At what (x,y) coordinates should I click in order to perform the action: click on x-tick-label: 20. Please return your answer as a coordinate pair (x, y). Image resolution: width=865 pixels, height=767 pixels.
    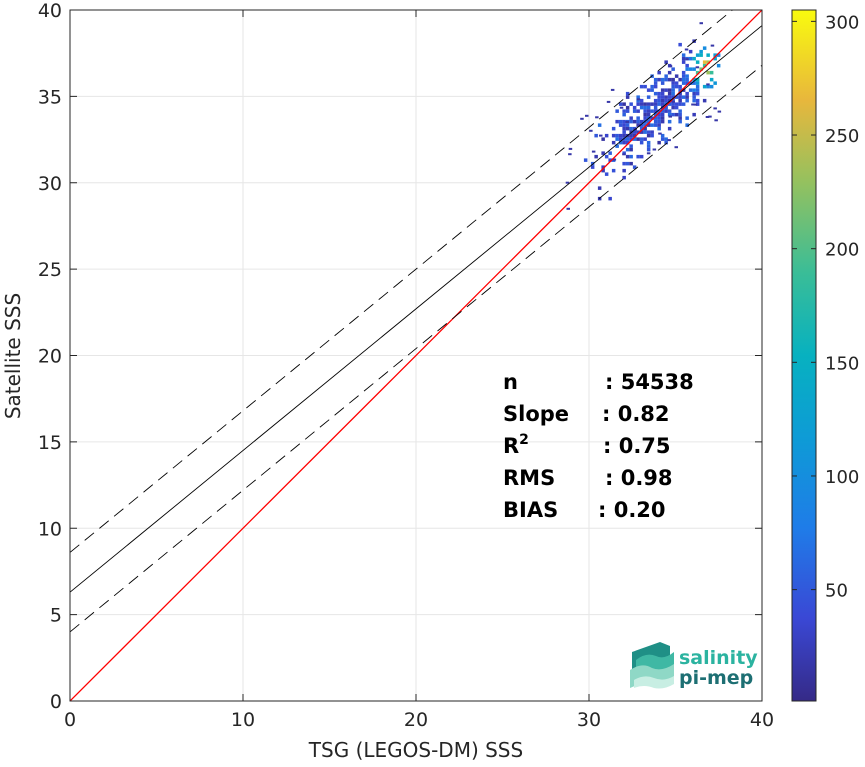
    Looking at the image, I should click on (416, 720).